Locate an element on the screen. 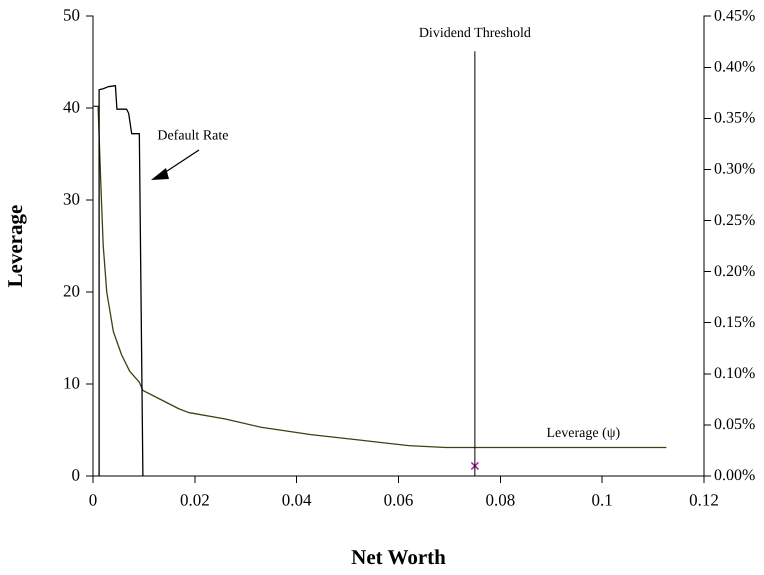  y2-tick-label: 0.20% is located at coordinates (735, 271).